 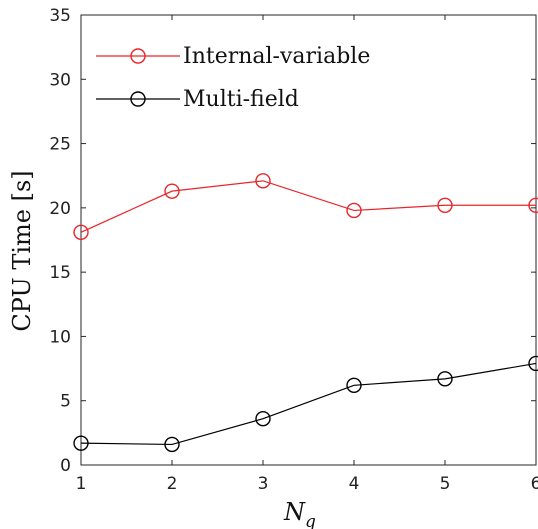 I want to click on x-axis-label-subscript: q, so click(x=310, y=520).